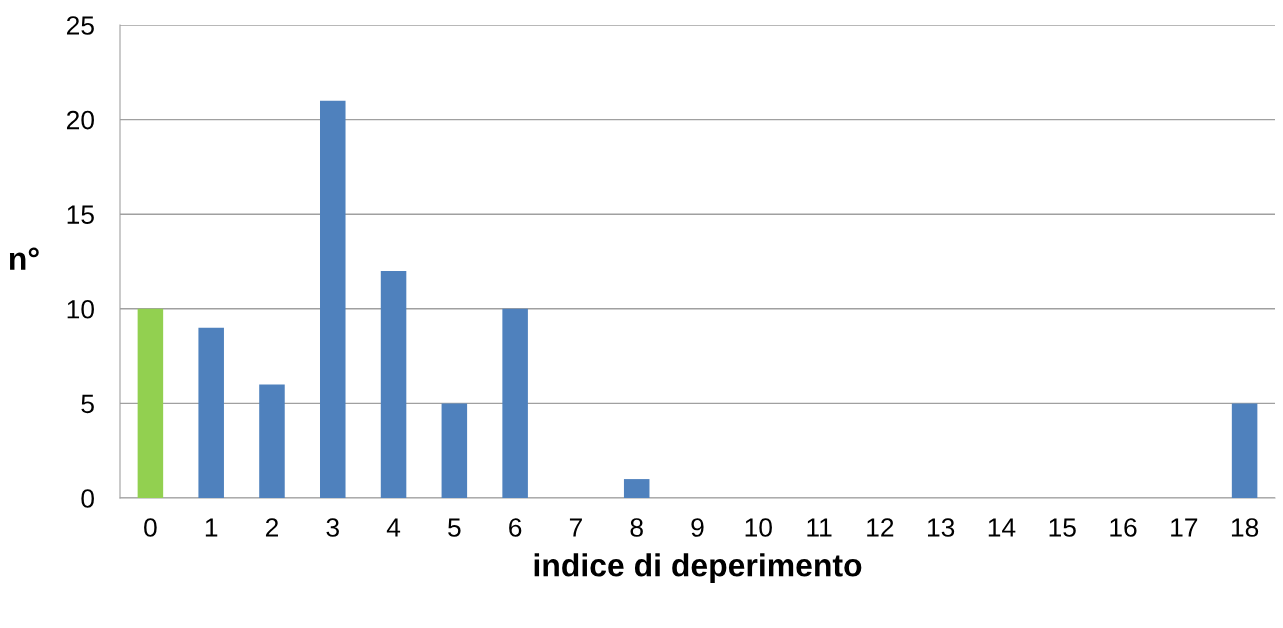 The image size is (1283, 628). Describe the element at coordinates (1062, 527) in the screenshot. I see `x-tick-label: 15` at that location.